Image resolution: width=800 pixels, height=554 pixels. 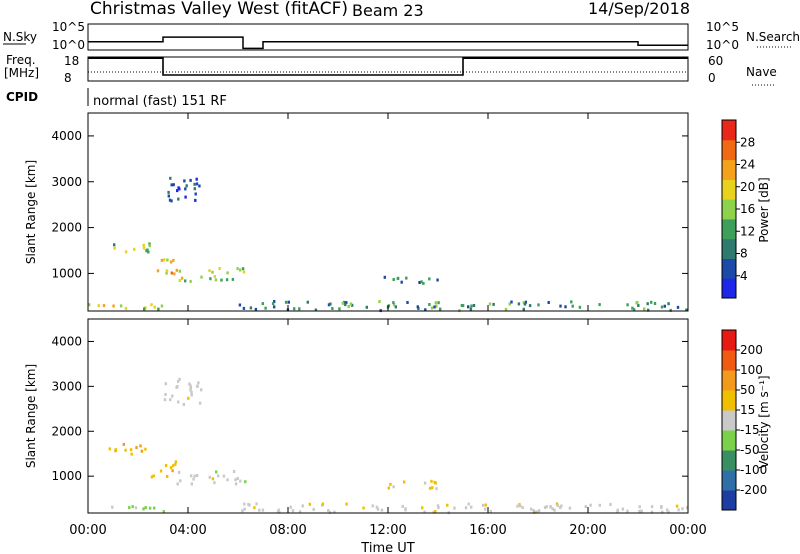 What do you see at coordinates (387, 530) in the screenshot?
I see `x-tick-label: 12:00` at bounding box center [387, 530].